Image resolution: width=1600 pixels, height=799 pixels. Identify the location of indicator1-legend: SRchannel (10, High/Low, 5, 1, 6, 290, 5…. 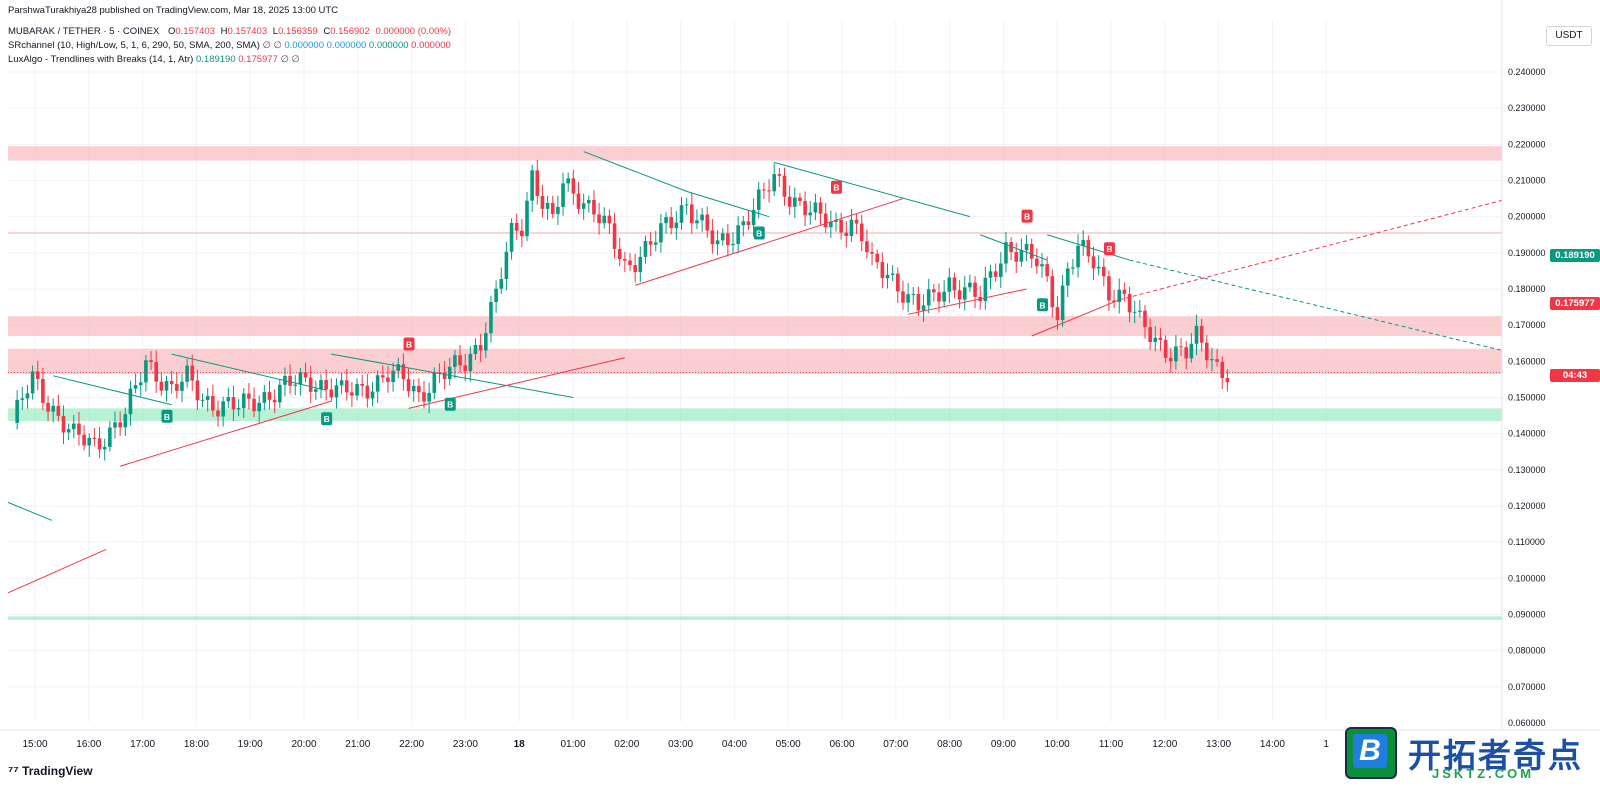
(229, 46).